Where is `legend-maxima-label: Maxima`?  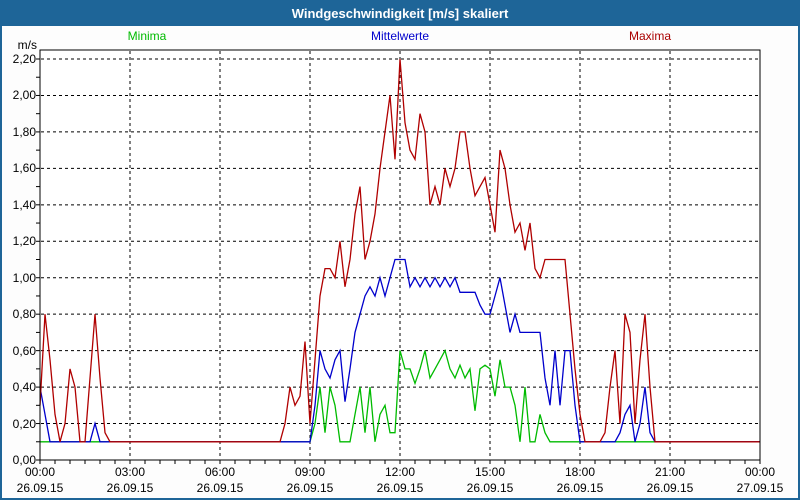
legend-maxima-label: Maxima is located at coordinates (650, 36).